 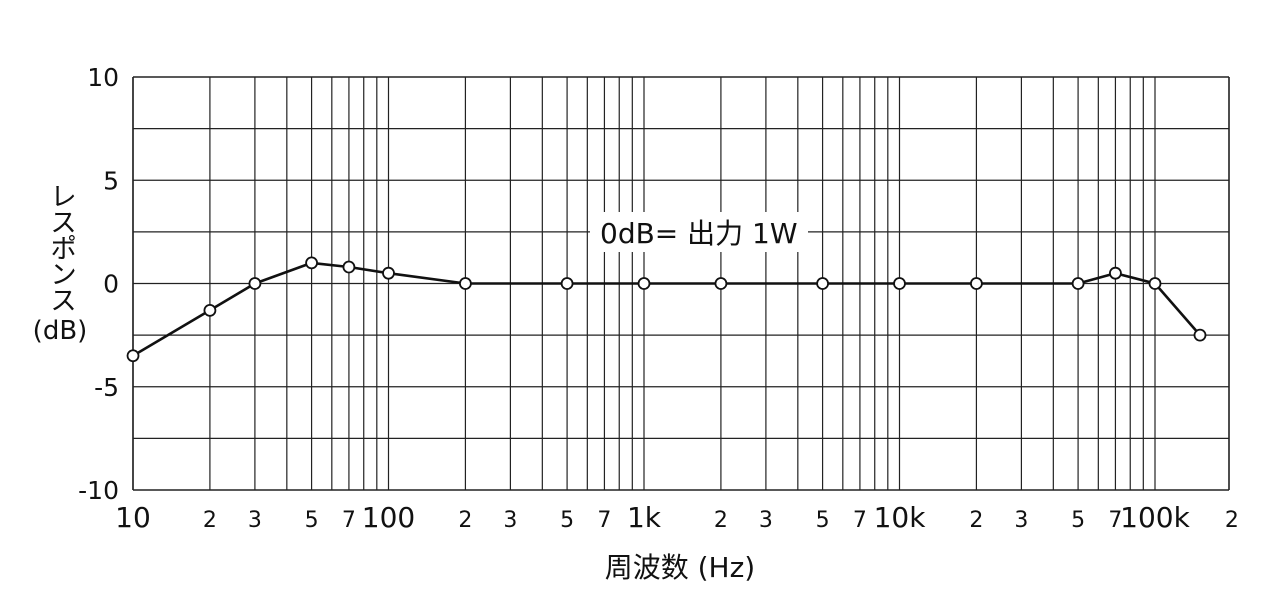 I want to click on reference-annotation: 0dB= 出力 1W, so click(x=699, y=232).